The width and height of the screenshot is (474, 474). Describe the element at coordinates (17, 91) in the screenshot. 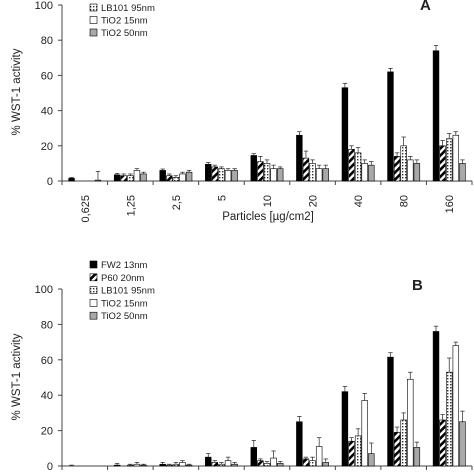

I see `y-axis-label: % WST-1 activity` at that location.